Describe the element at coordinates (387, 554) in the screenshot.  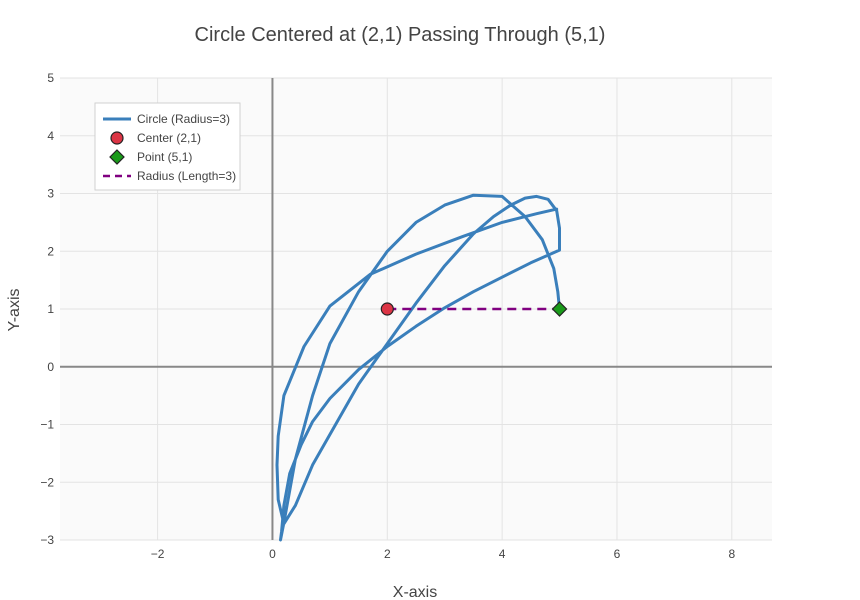
I see `x-tick-label: 2` at that location.